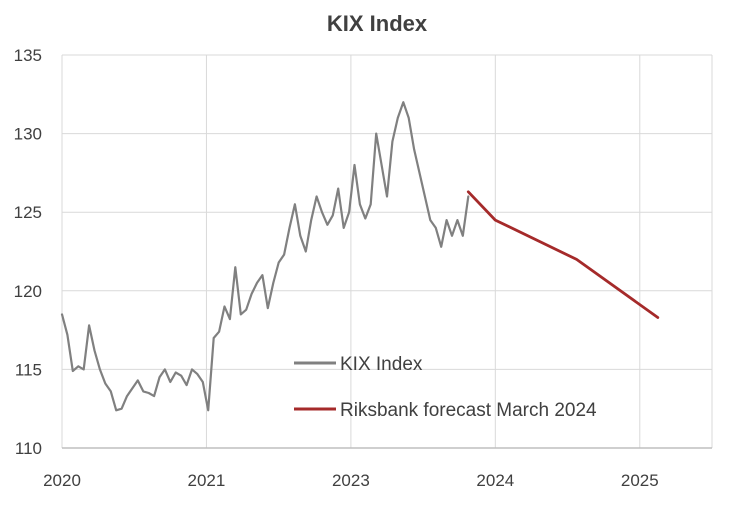  Describe the element at coordinates (381, 364) in the screenshot. I see `legend-label: KIX Index` at that location.